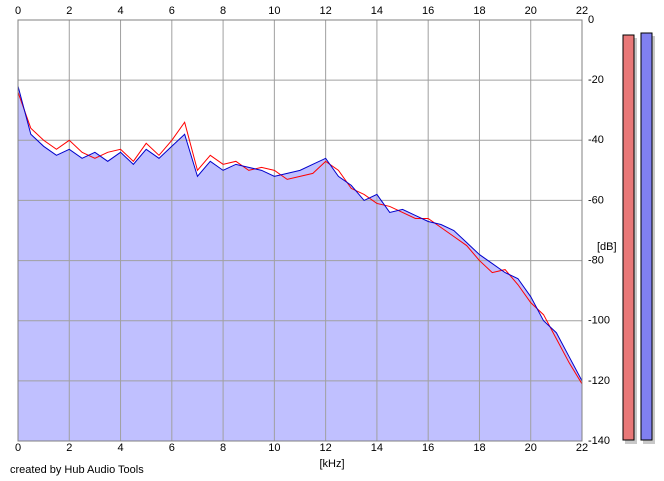 The height and width of the screenshot is (481, 664). What do you see at coordinates (591, 20) in the screenshot?
I see `y-tick-label: 0` at bounding box center [591, 20].